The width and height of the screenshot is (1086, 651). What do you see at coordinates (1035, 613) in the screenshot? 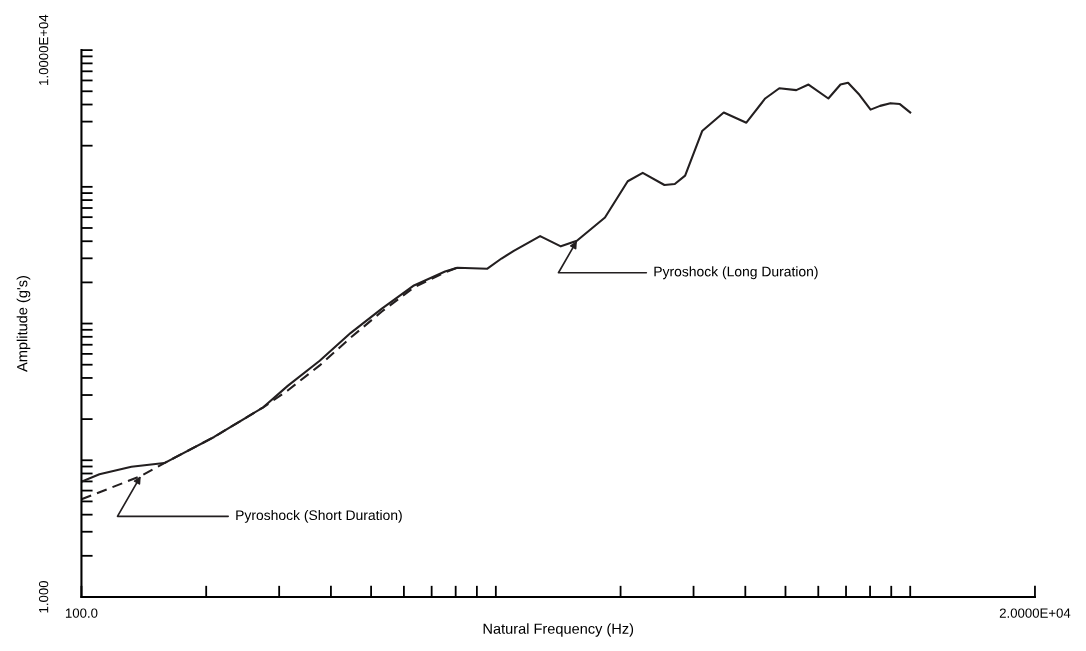
I see `x-tick-label: 2.0000E+04` at bounding box center [1035, 613].